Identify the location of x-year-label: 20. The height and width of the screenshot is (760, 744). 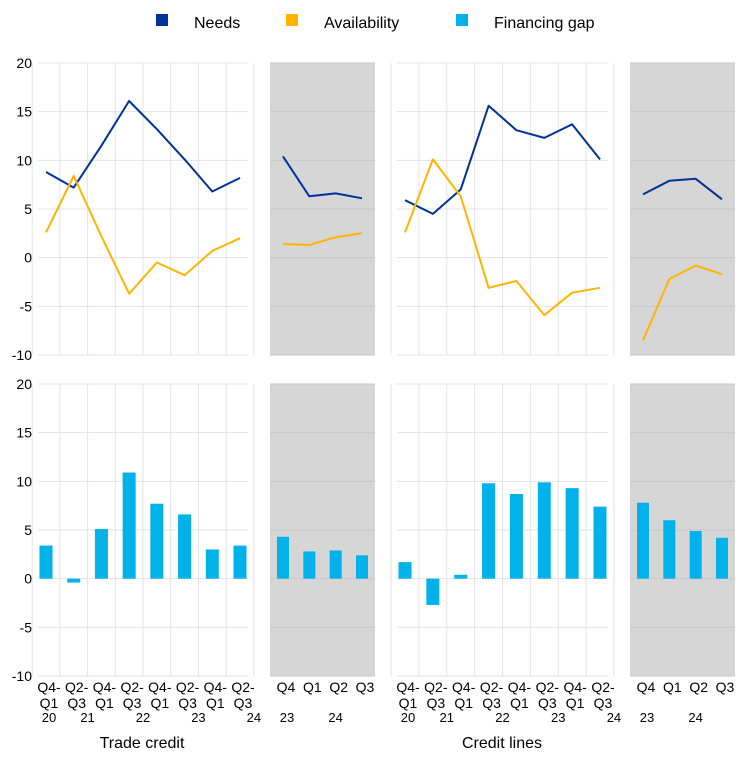
(408, 717).